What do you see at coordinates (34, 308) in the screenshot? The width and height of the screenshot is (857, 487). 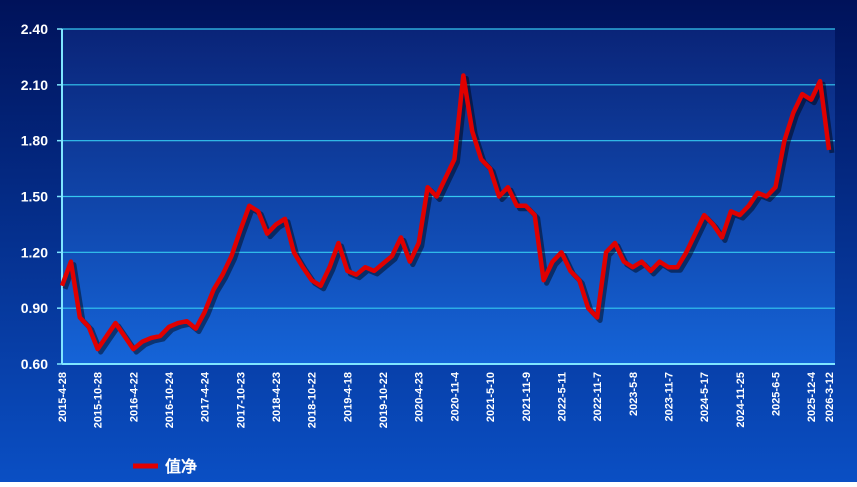 I see `y-tick-label: 0.90` at bounding box center [34, 308].